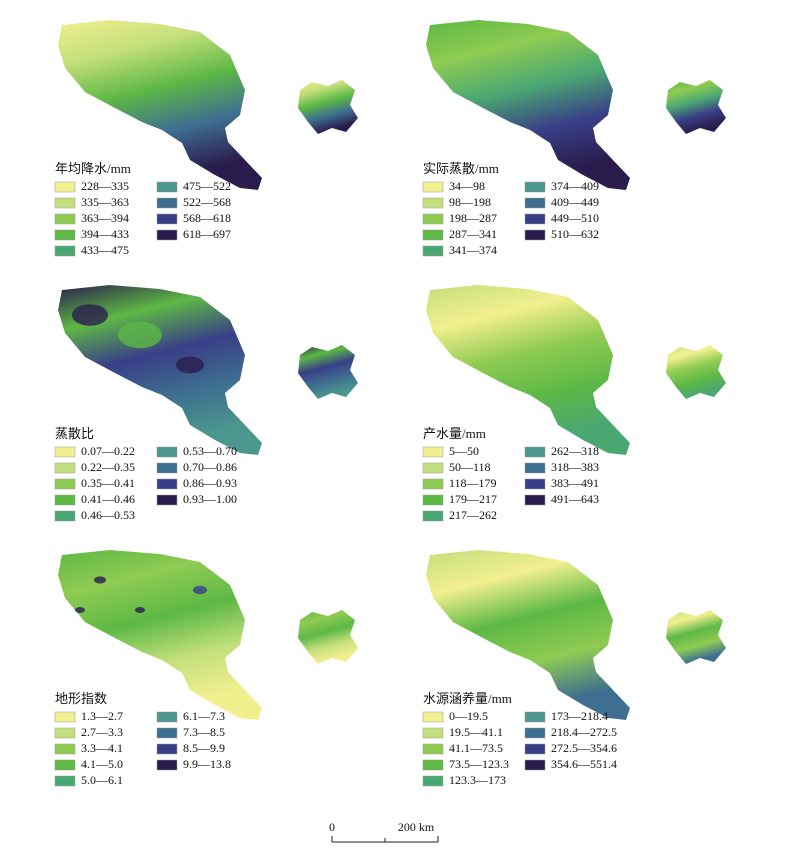 The height and width of the screenshot is (856, 800). I want to click on legend-label: 287—341, so click(473, 234).